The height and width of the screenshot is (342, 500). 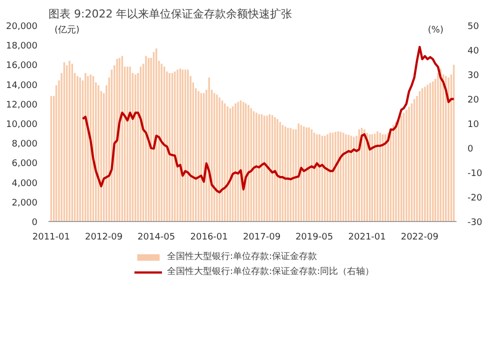 What do you see at coordinates (35, 223) in the screenshot?
I see `y-tick-label: 0` at bounding box center [35, 223].